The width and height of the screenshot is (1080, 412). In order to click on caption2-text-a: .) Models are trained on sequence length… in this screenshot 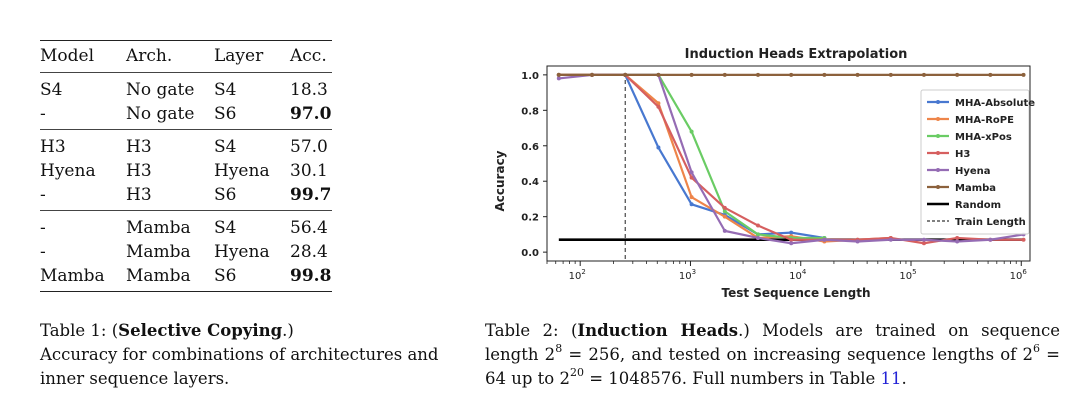, I will do `click(772, 342)`.